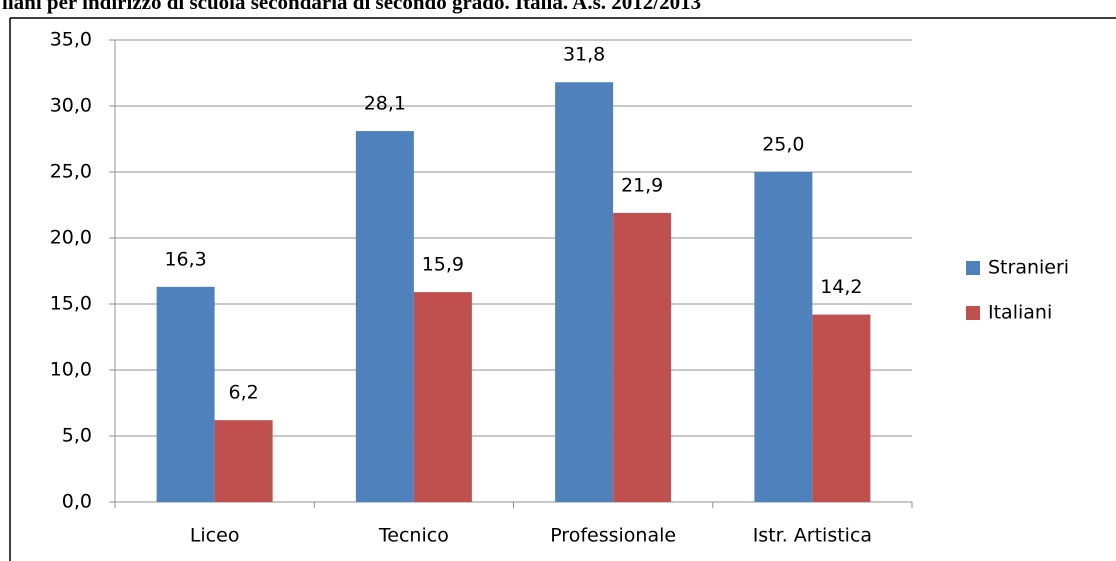 The width and height of the screenshot is (1116, 561). Describe the element at coordinates (1028, 268) in the screenshot. I see `legend-label: Stranieri` at that location.